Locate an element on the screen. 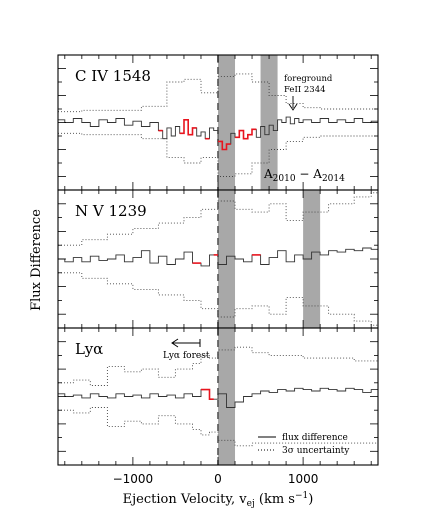  x-axis-label: Ejection Velocity, vej (km s−1) is located at coordinates (218, 500).